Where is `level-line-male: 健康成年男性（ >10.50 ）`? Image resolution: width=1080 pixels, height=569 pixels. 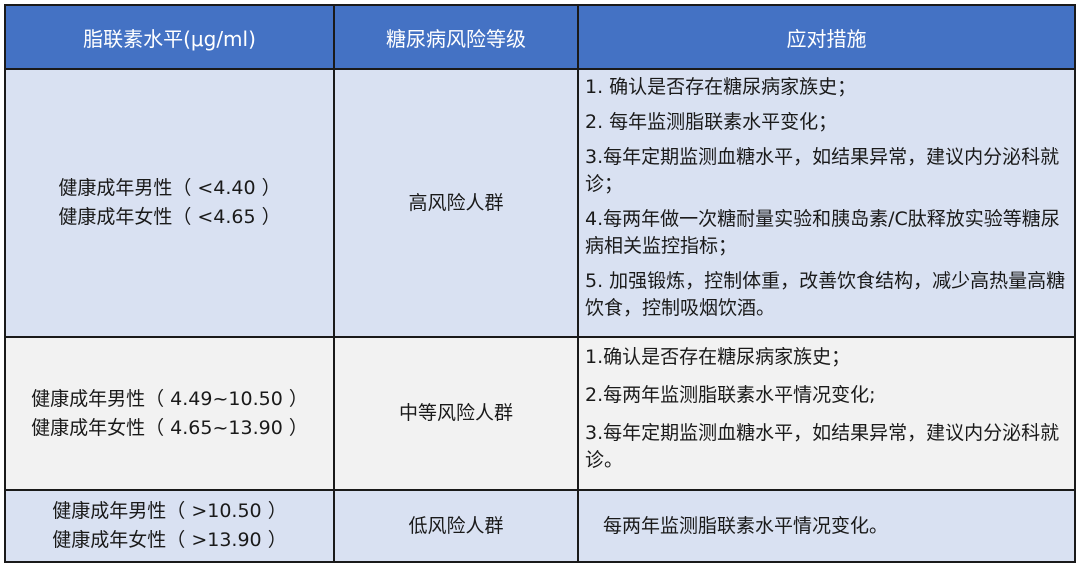 level-line-male: 健康成年男性（ >10.50 ） is located at coordinates (169, 511).